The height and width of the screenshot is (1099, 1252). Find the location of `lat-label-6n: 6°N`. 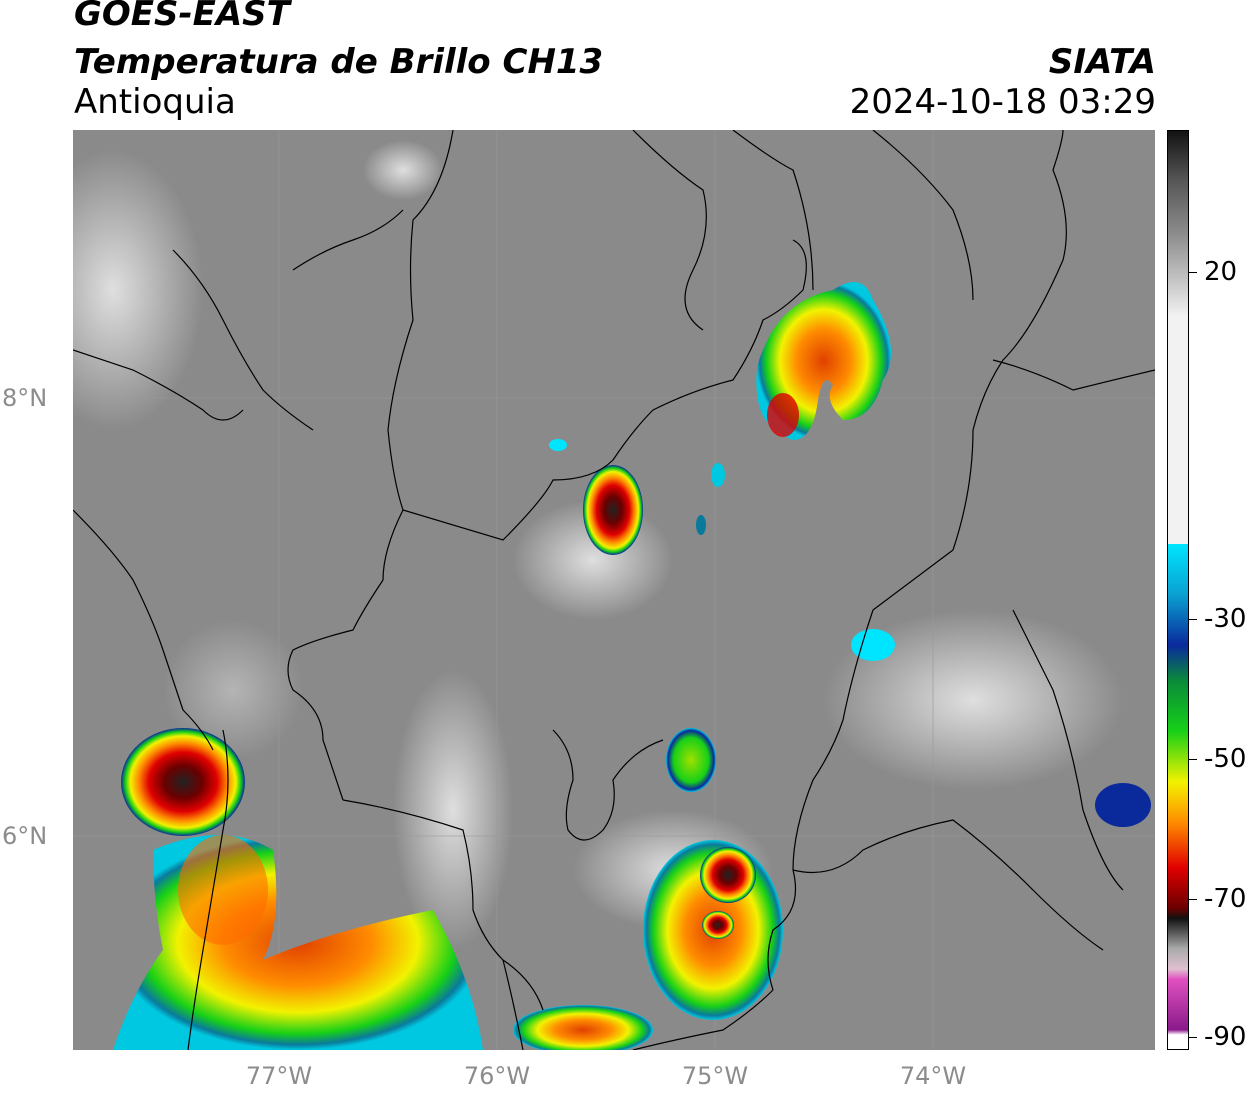

lat-label-6n: 6°N is located at coordinates (25, 836).